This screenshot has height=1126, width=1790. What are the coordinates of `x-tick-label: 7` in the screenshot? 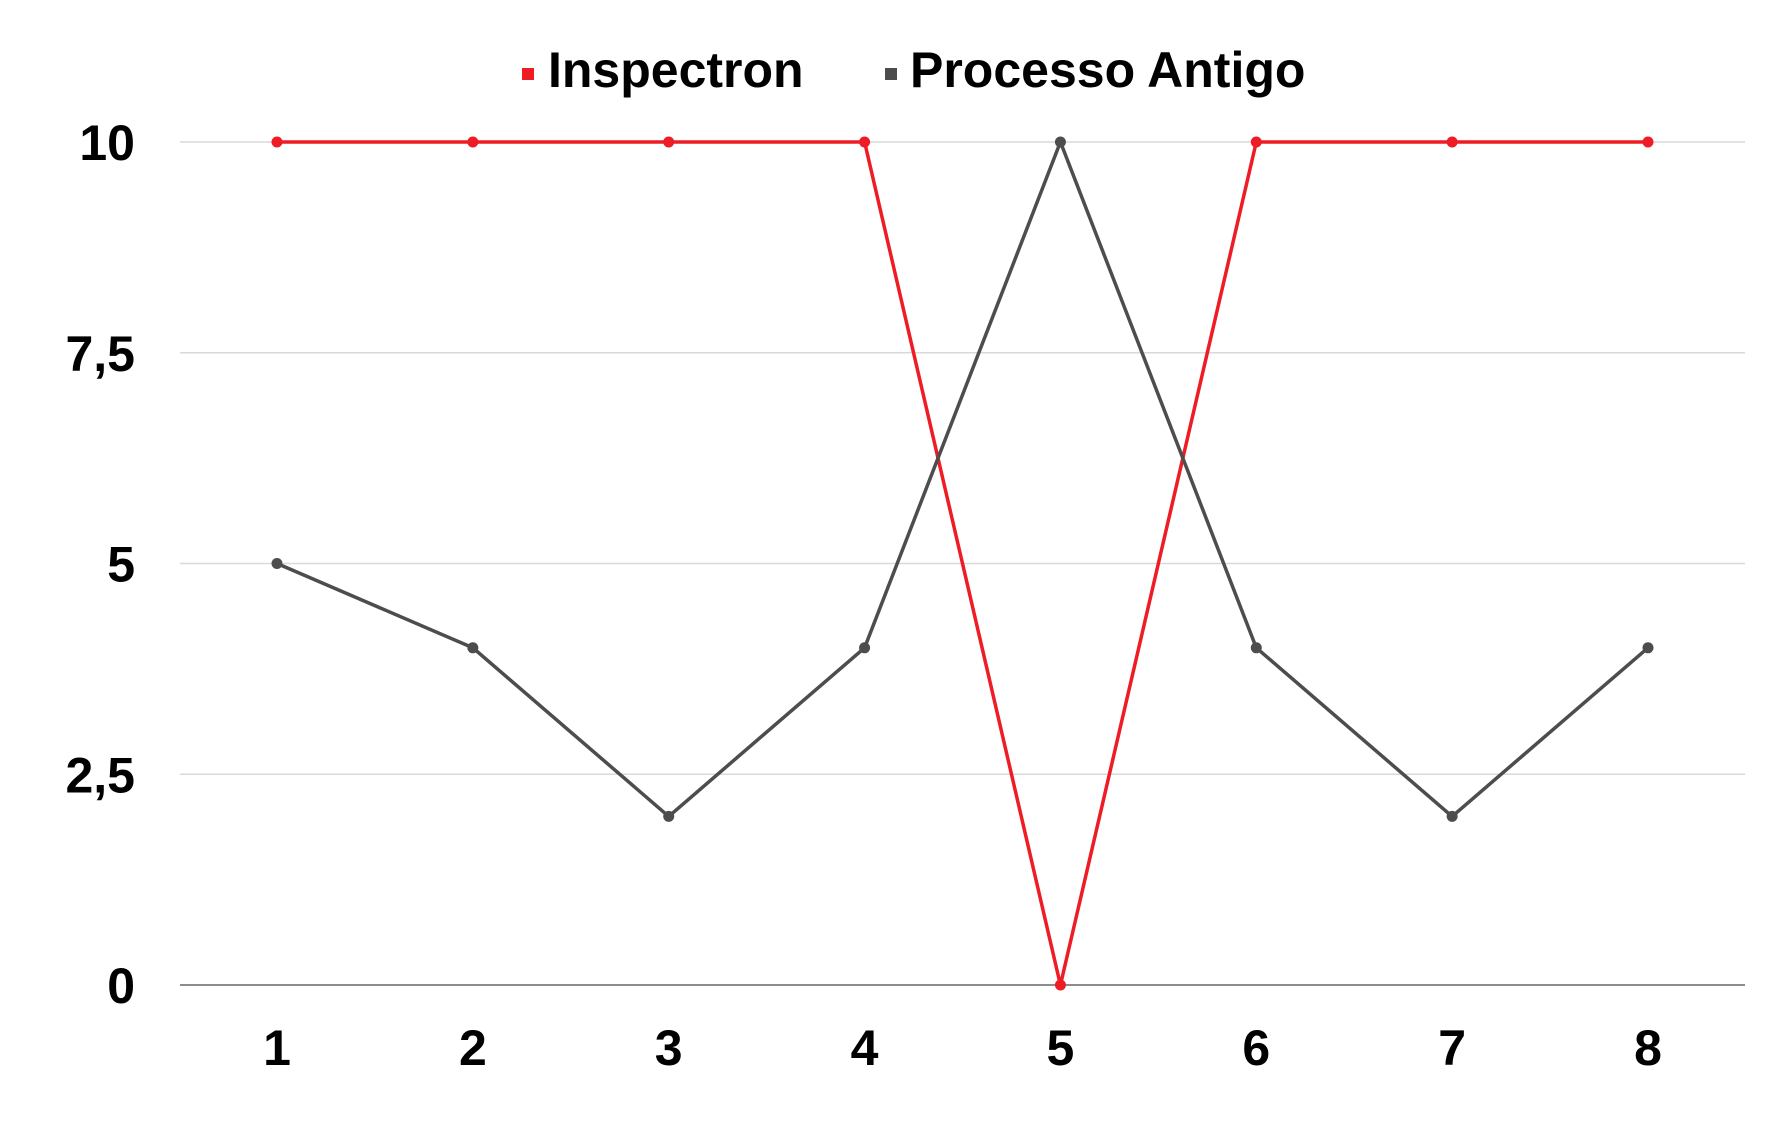 It's located at (1452, 1048).